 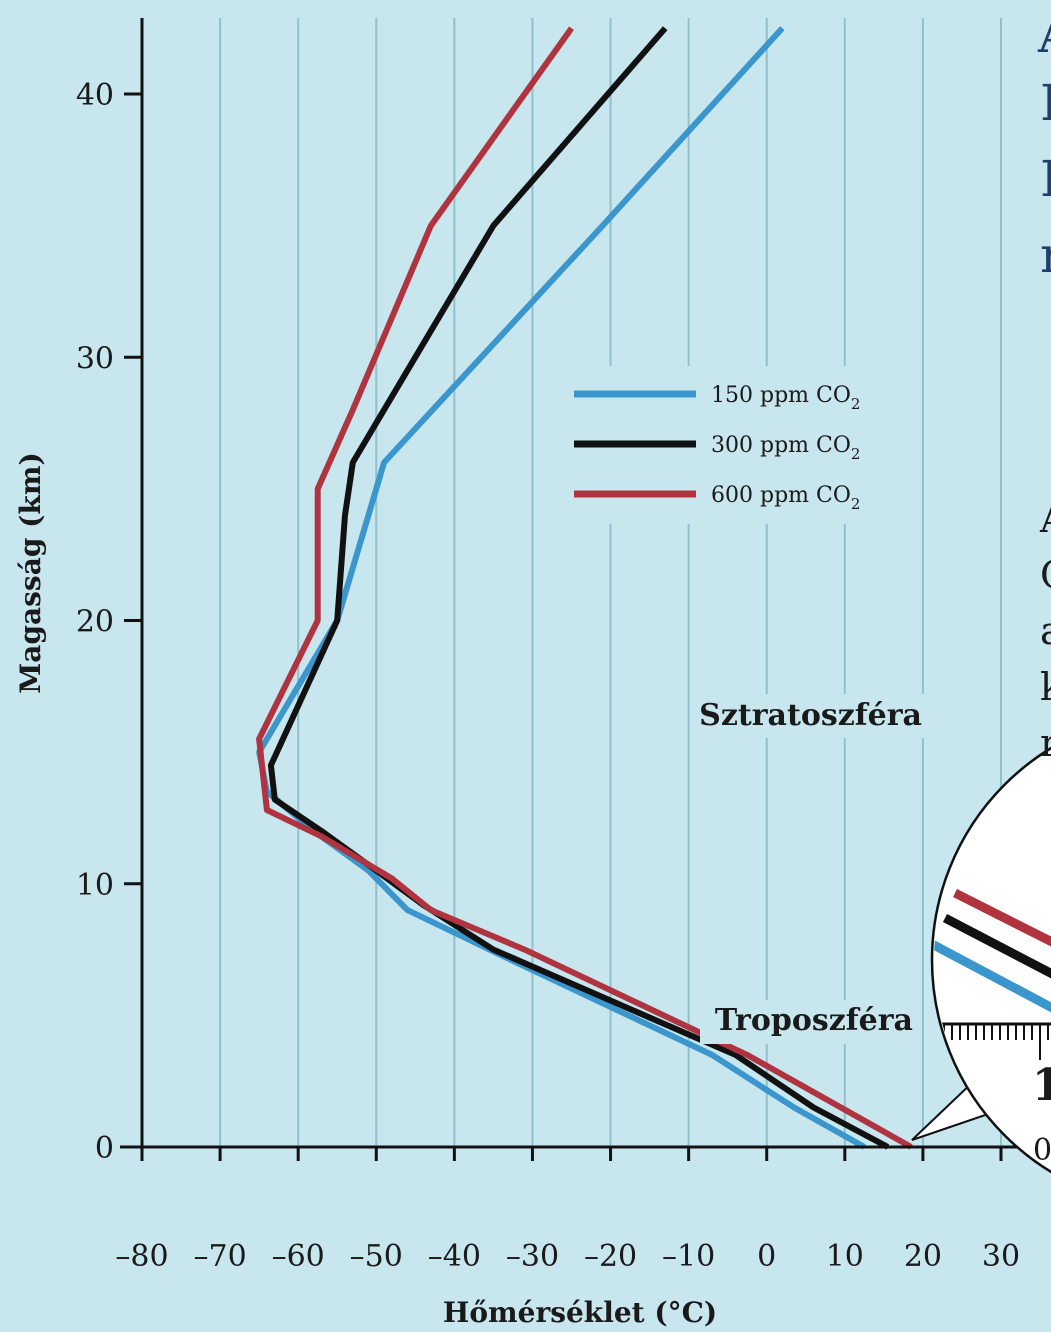 I want to click on x-tick-label: –20, so click(x=610, y=1256).